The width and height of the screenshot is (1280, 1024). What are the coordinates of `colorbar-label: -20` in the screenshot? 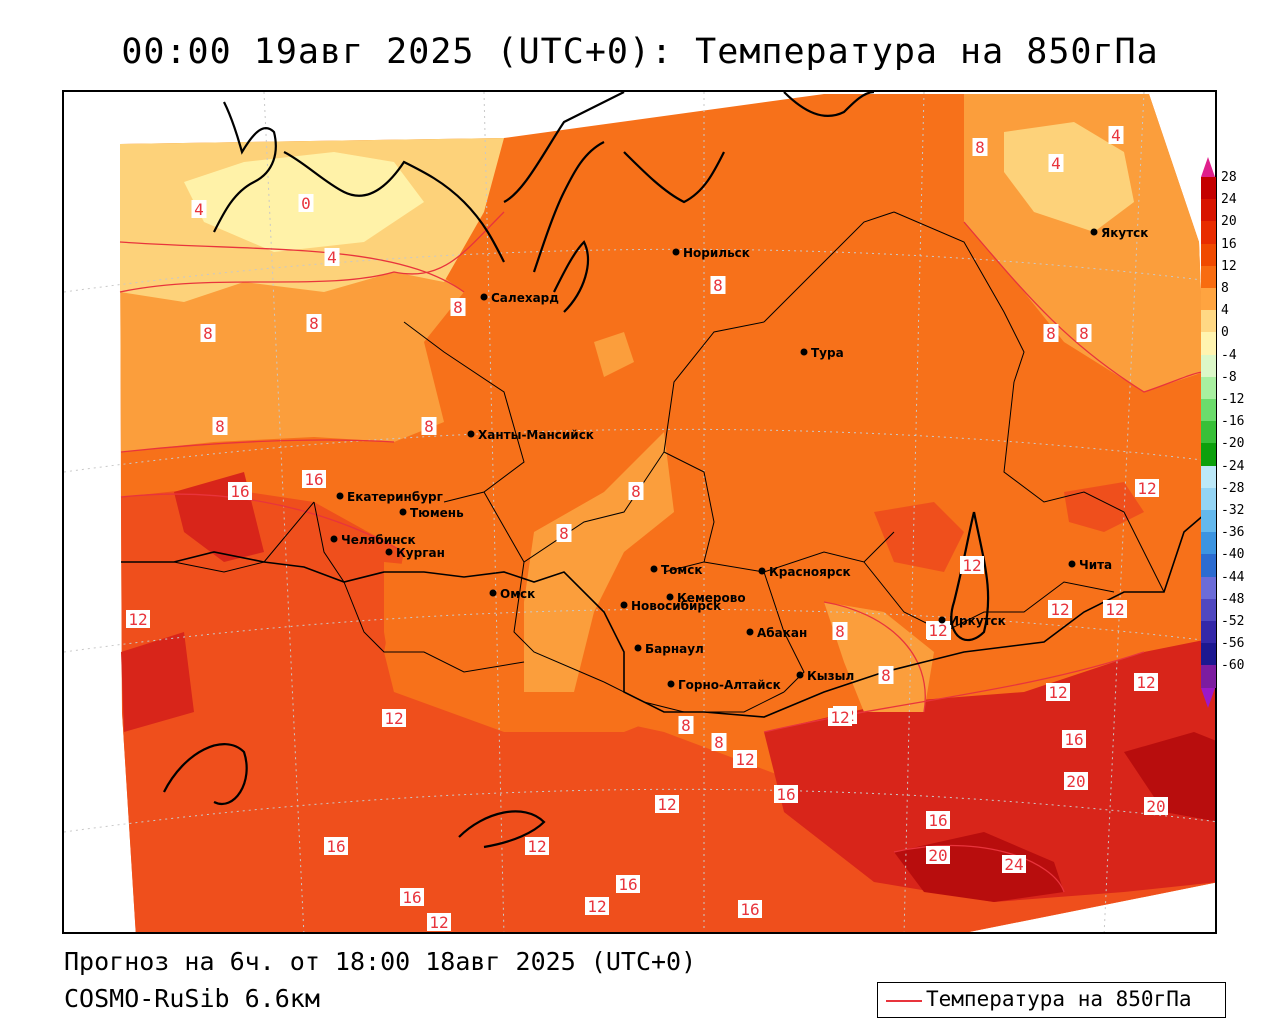 It's located at (1233, 444).